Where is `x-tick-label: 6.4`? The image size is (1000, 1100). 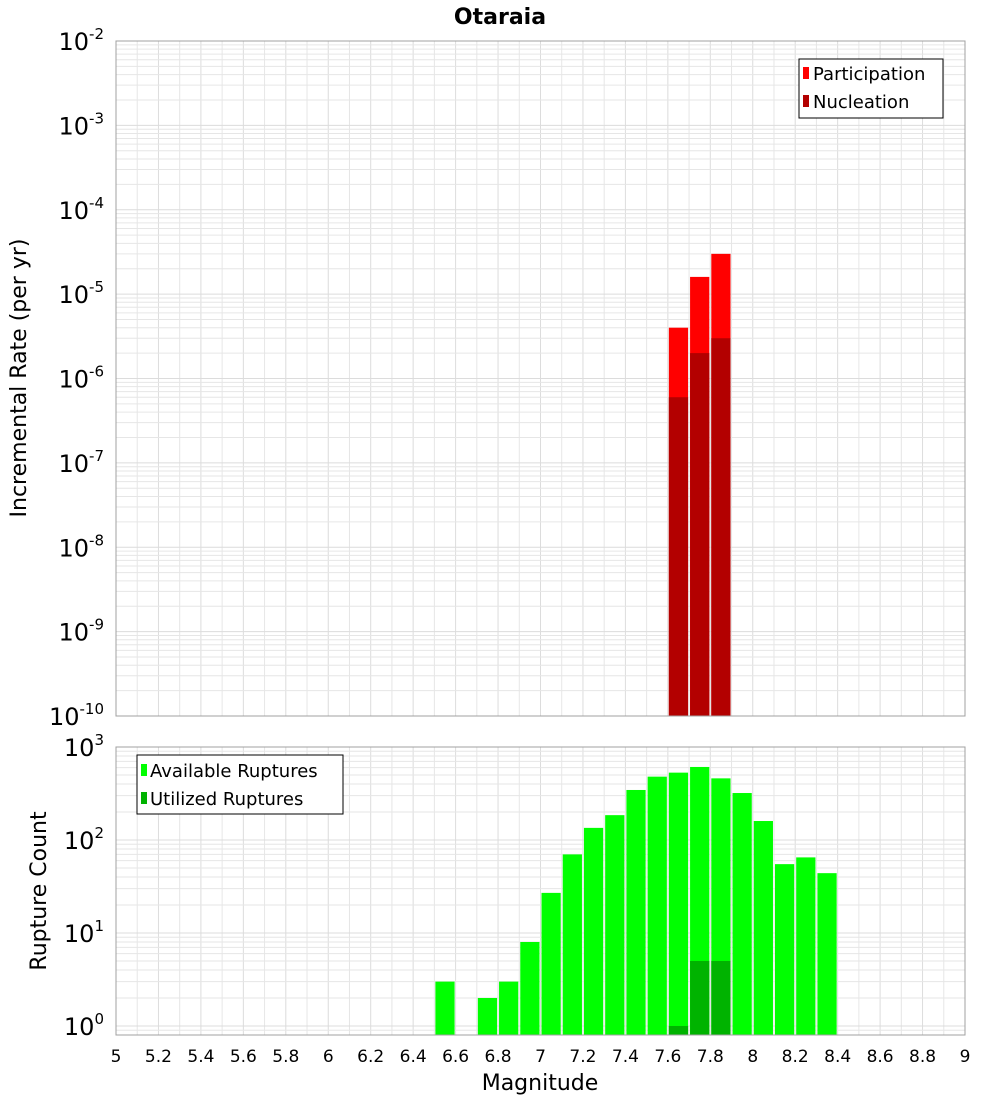
x-tick-label: 6.4 is located at coordinates (413, 1057).